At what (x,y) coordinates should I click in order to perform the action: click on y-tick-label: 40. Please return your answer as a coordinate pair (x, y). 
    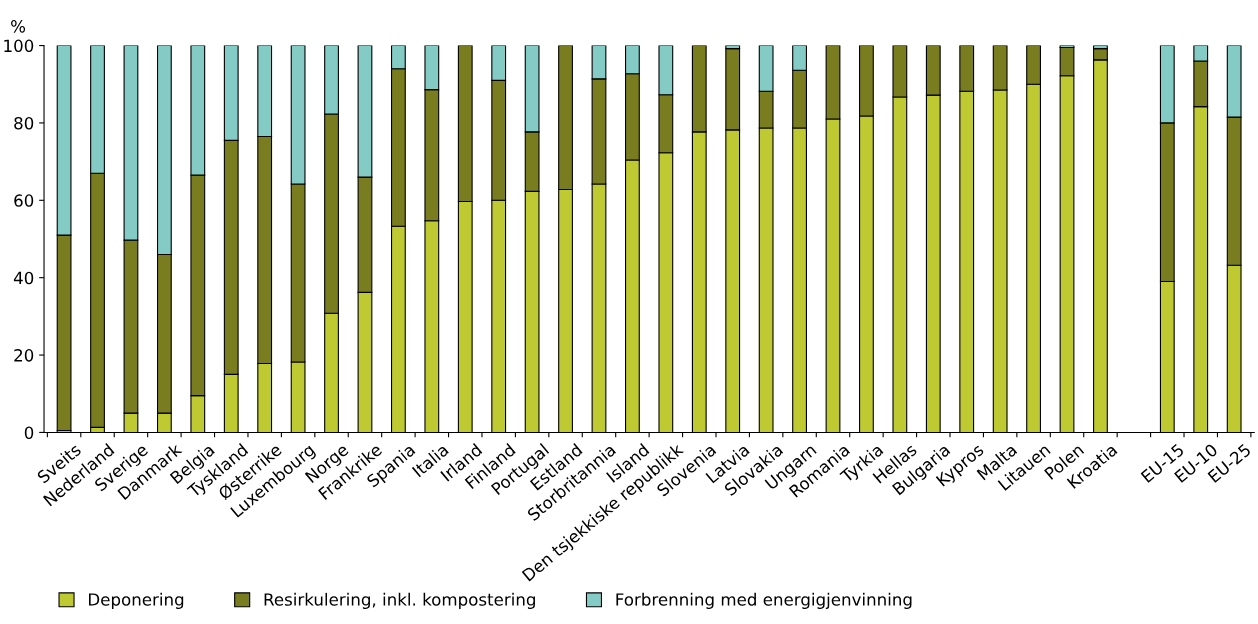
    Looking at the image, I should click on (23, 278).